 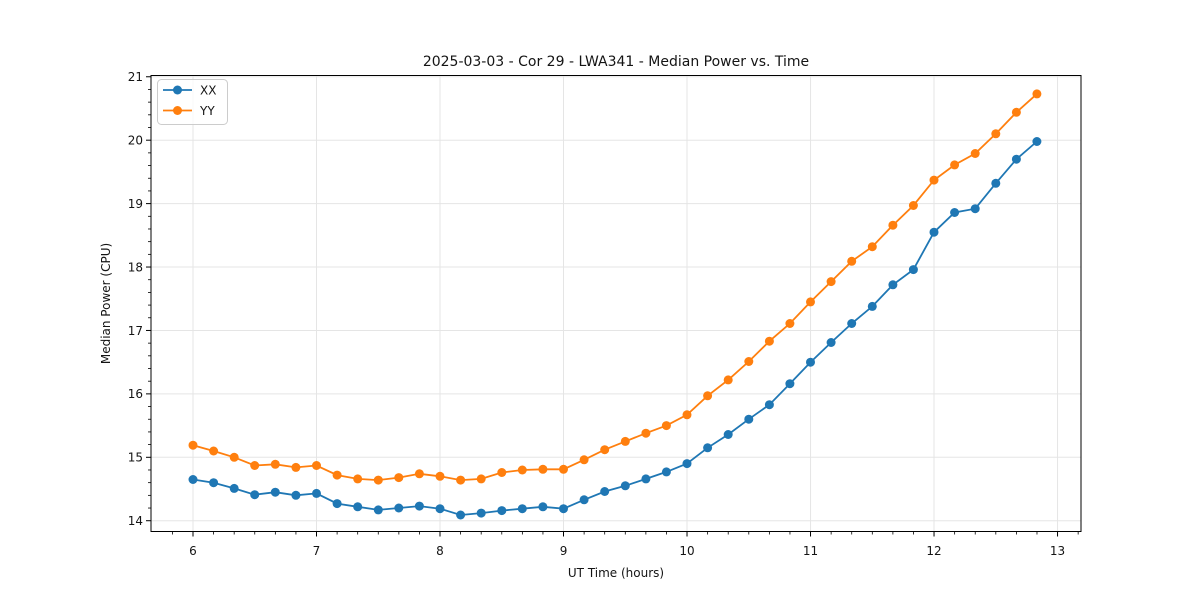 I want to click on x-tick-label: 7, so click(x=317, y=551).